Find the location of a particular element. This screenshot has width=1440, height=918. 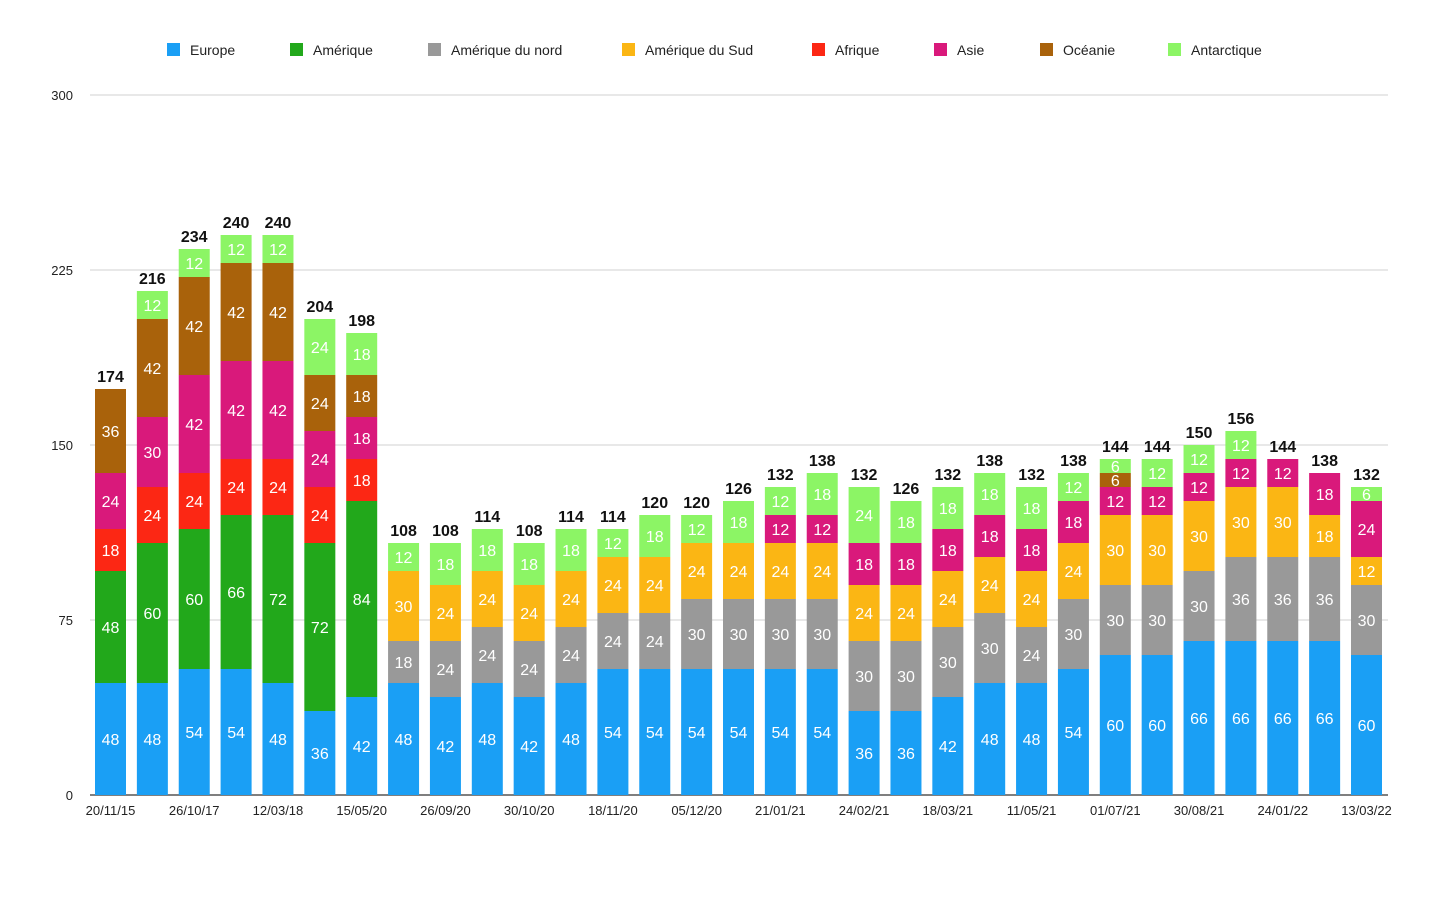

bar-stack-15: 54 30 24 12 120 is located at coordinates (697, 645).